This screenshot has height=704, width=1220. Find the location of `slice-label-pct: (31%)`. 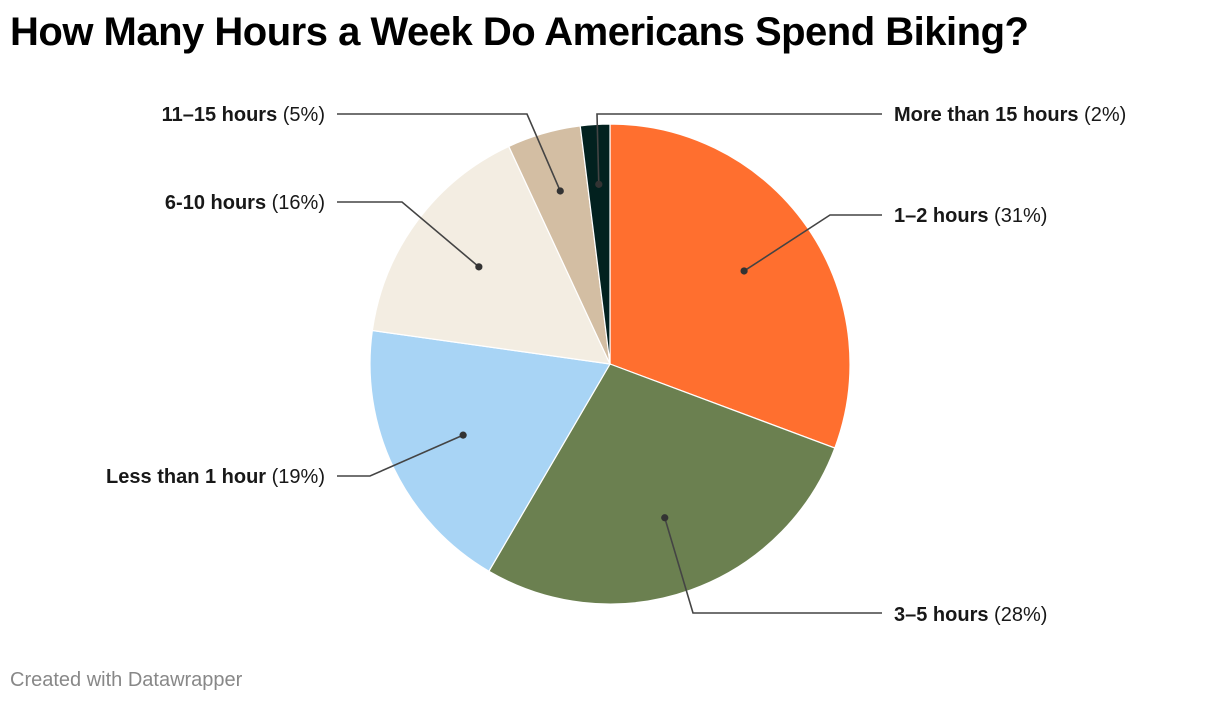

slice-label-pct: (31%) is located at coordinates (1020, 216).